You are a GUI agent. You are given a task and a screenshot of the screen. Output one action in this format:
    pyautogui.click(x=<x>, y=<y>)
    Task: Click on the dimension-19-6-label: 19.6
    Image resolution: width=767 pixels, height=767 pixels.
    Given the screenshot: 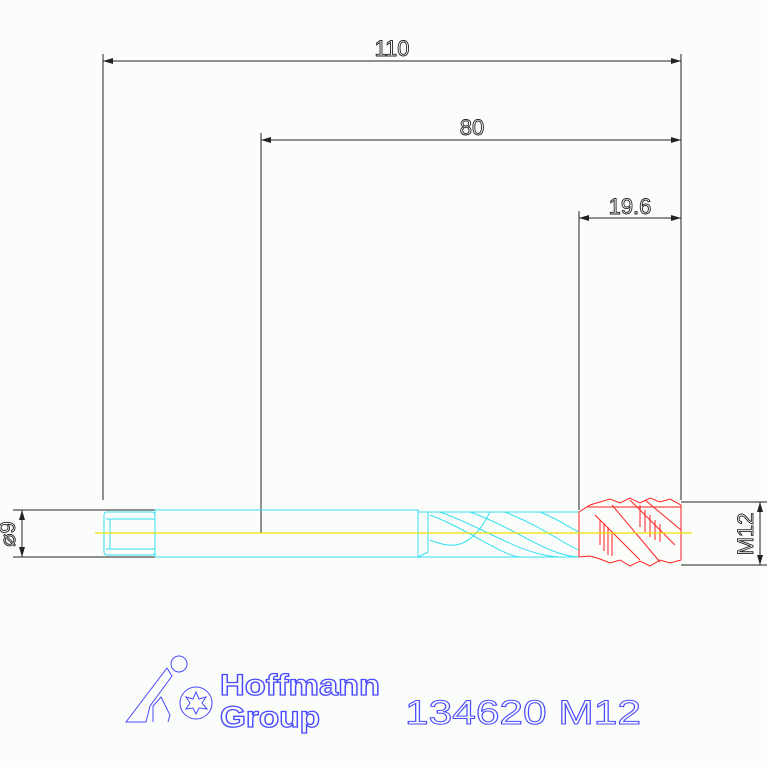 What is the action you would take?
    pyautogui.click(x=630, y=206)
    